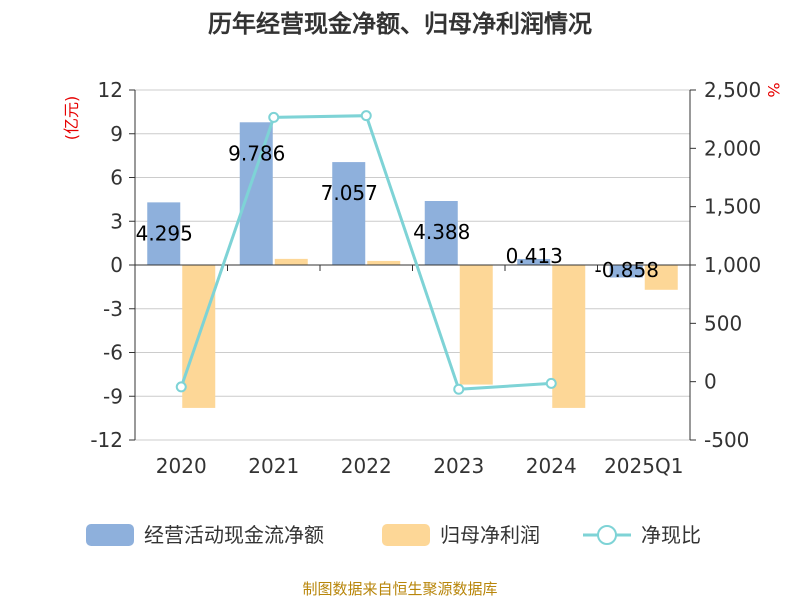 This screenshot has height=600, width=800. I want to click on x-axis-category-label: 2024, so click(551, 466).